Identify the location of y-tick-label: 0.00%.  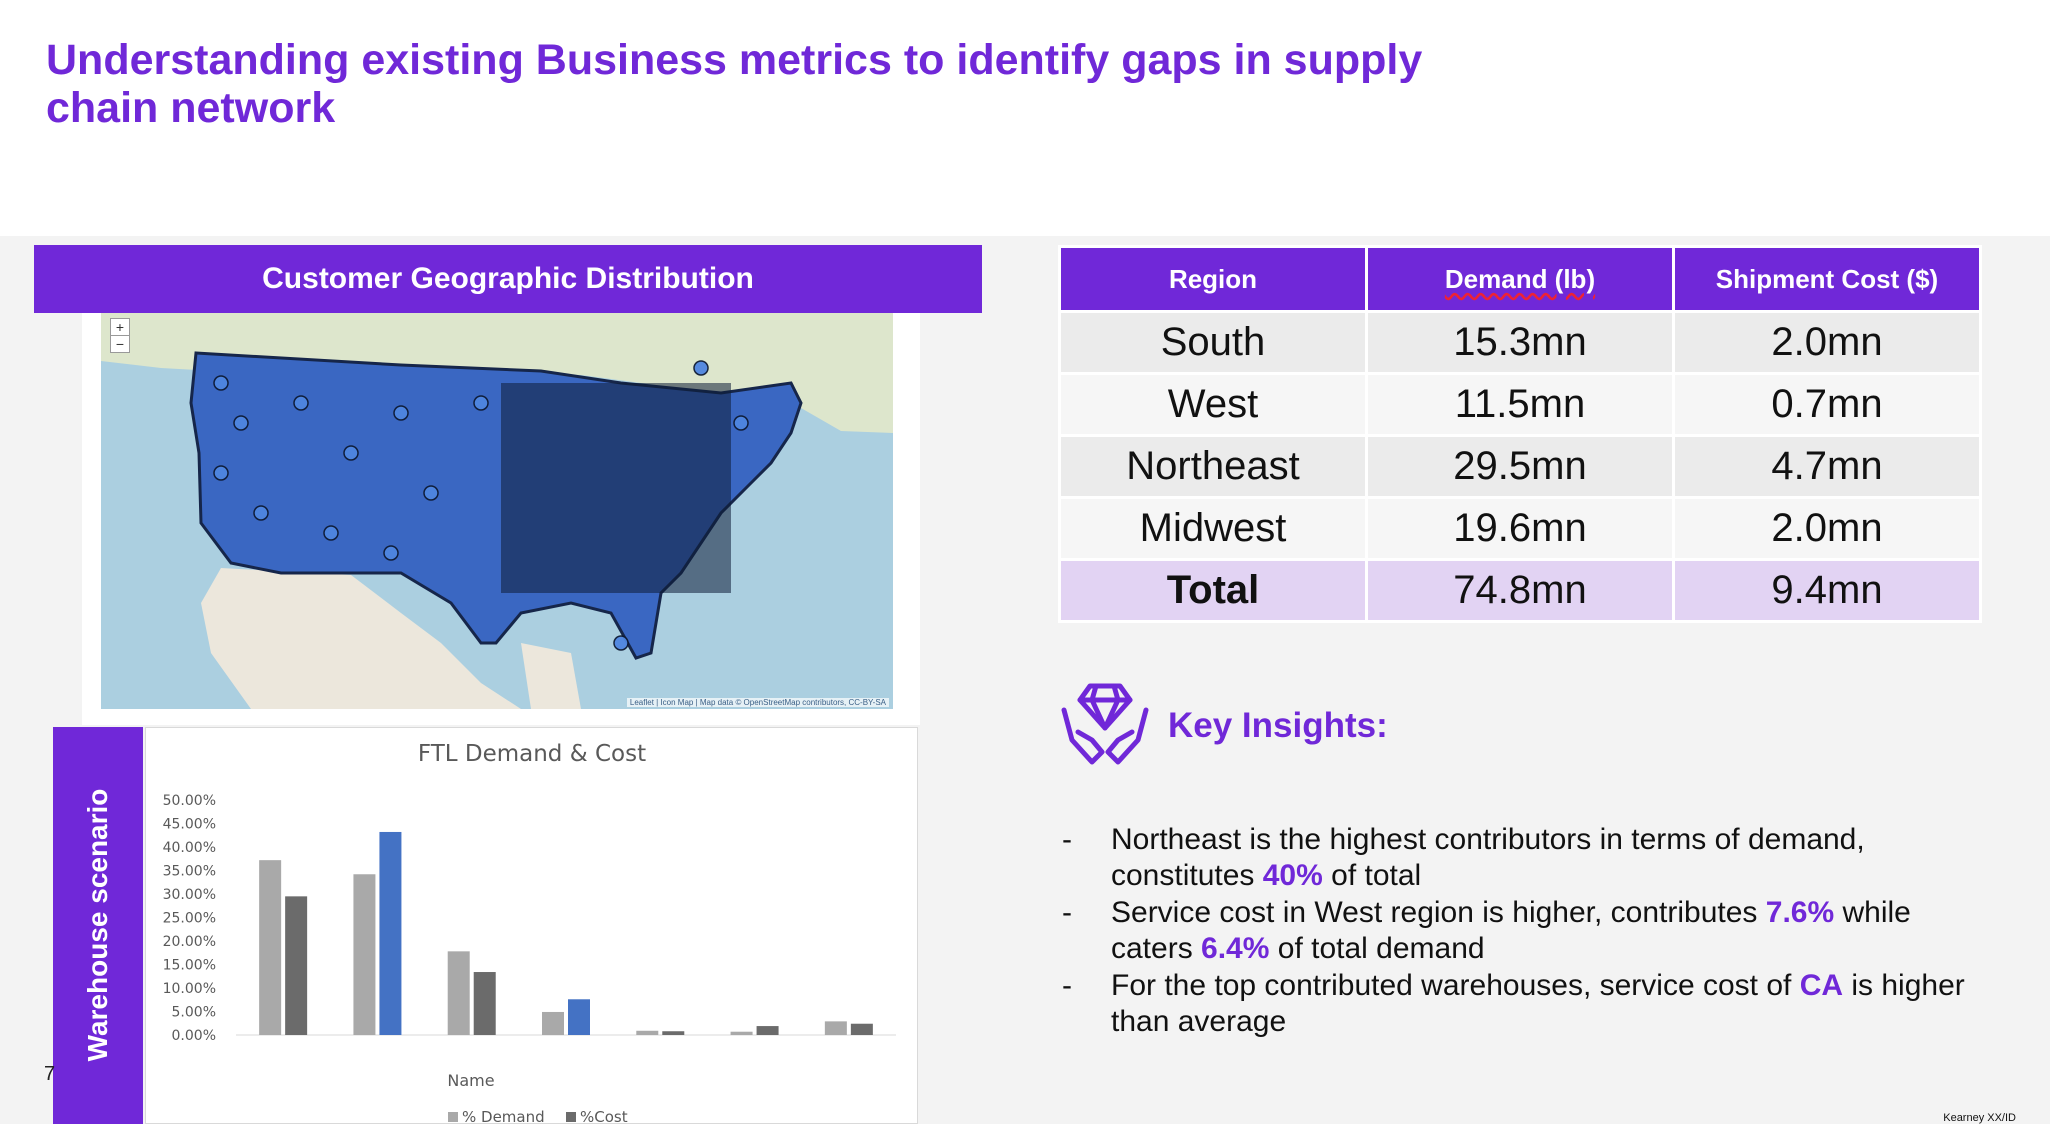
(194, 1036).